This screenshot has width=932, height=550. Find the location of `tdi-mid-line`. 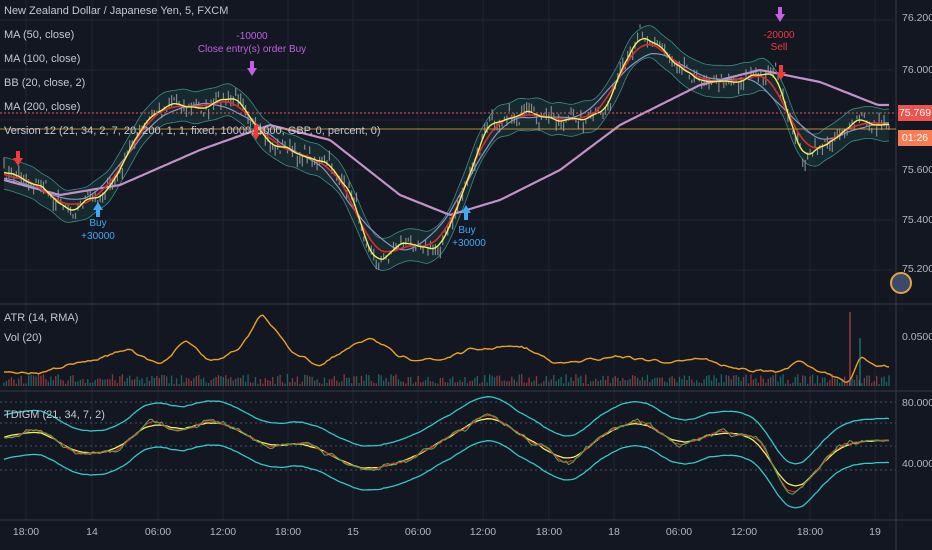

tdi-mid-line is located at coordinates (446, 452).